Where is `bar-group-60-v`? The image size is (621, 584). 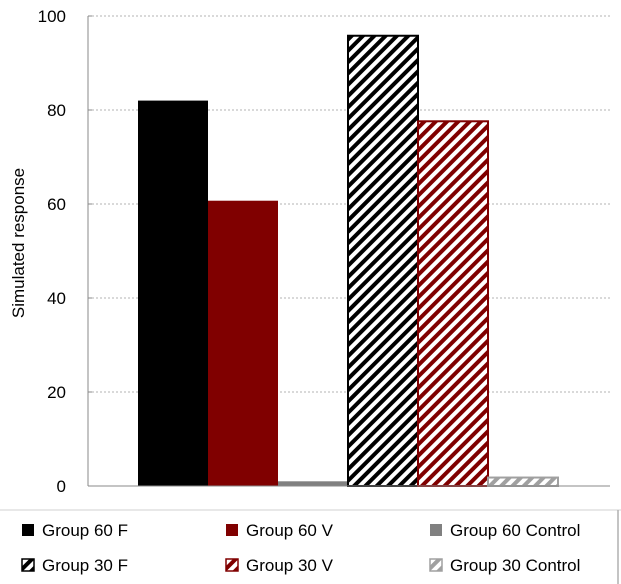
bar-group-60-v is located at coordinates (243, 343).